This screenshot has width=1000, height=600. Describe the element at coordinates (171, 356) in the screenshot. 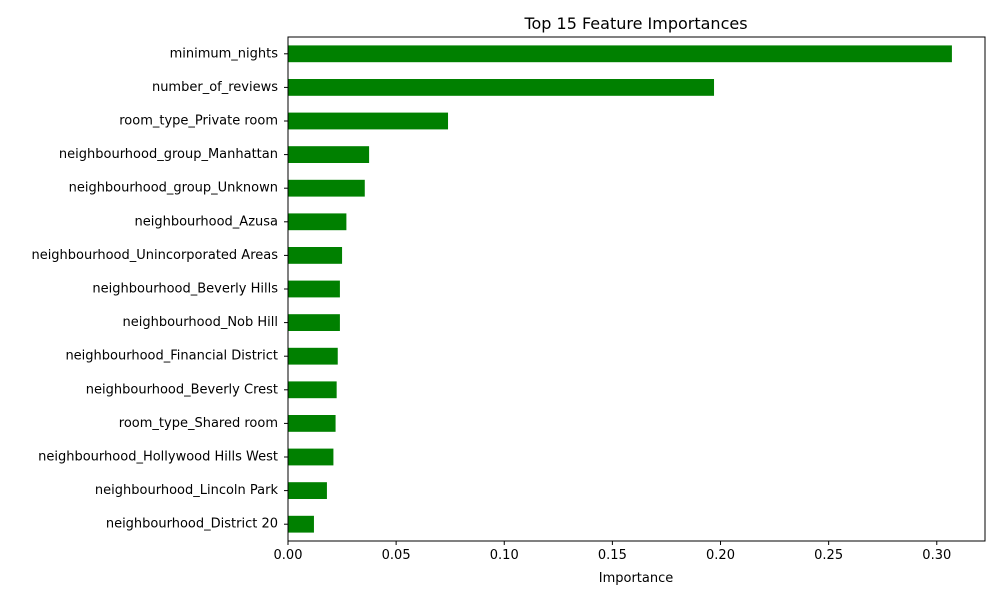

I see `y-tick-label: neighbourhood_Financial District` at that location.